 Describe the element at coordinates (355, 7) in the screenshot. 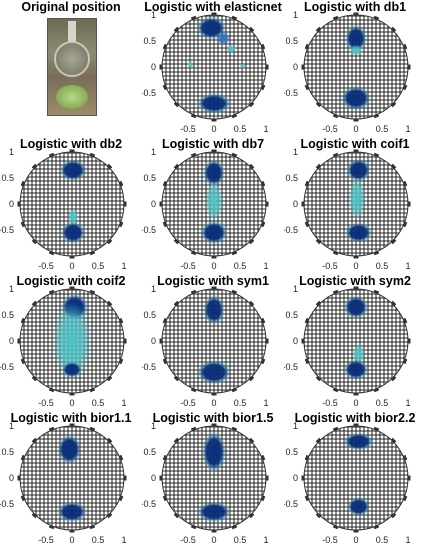

I see `panel-title: Logistic with db1` at that location.